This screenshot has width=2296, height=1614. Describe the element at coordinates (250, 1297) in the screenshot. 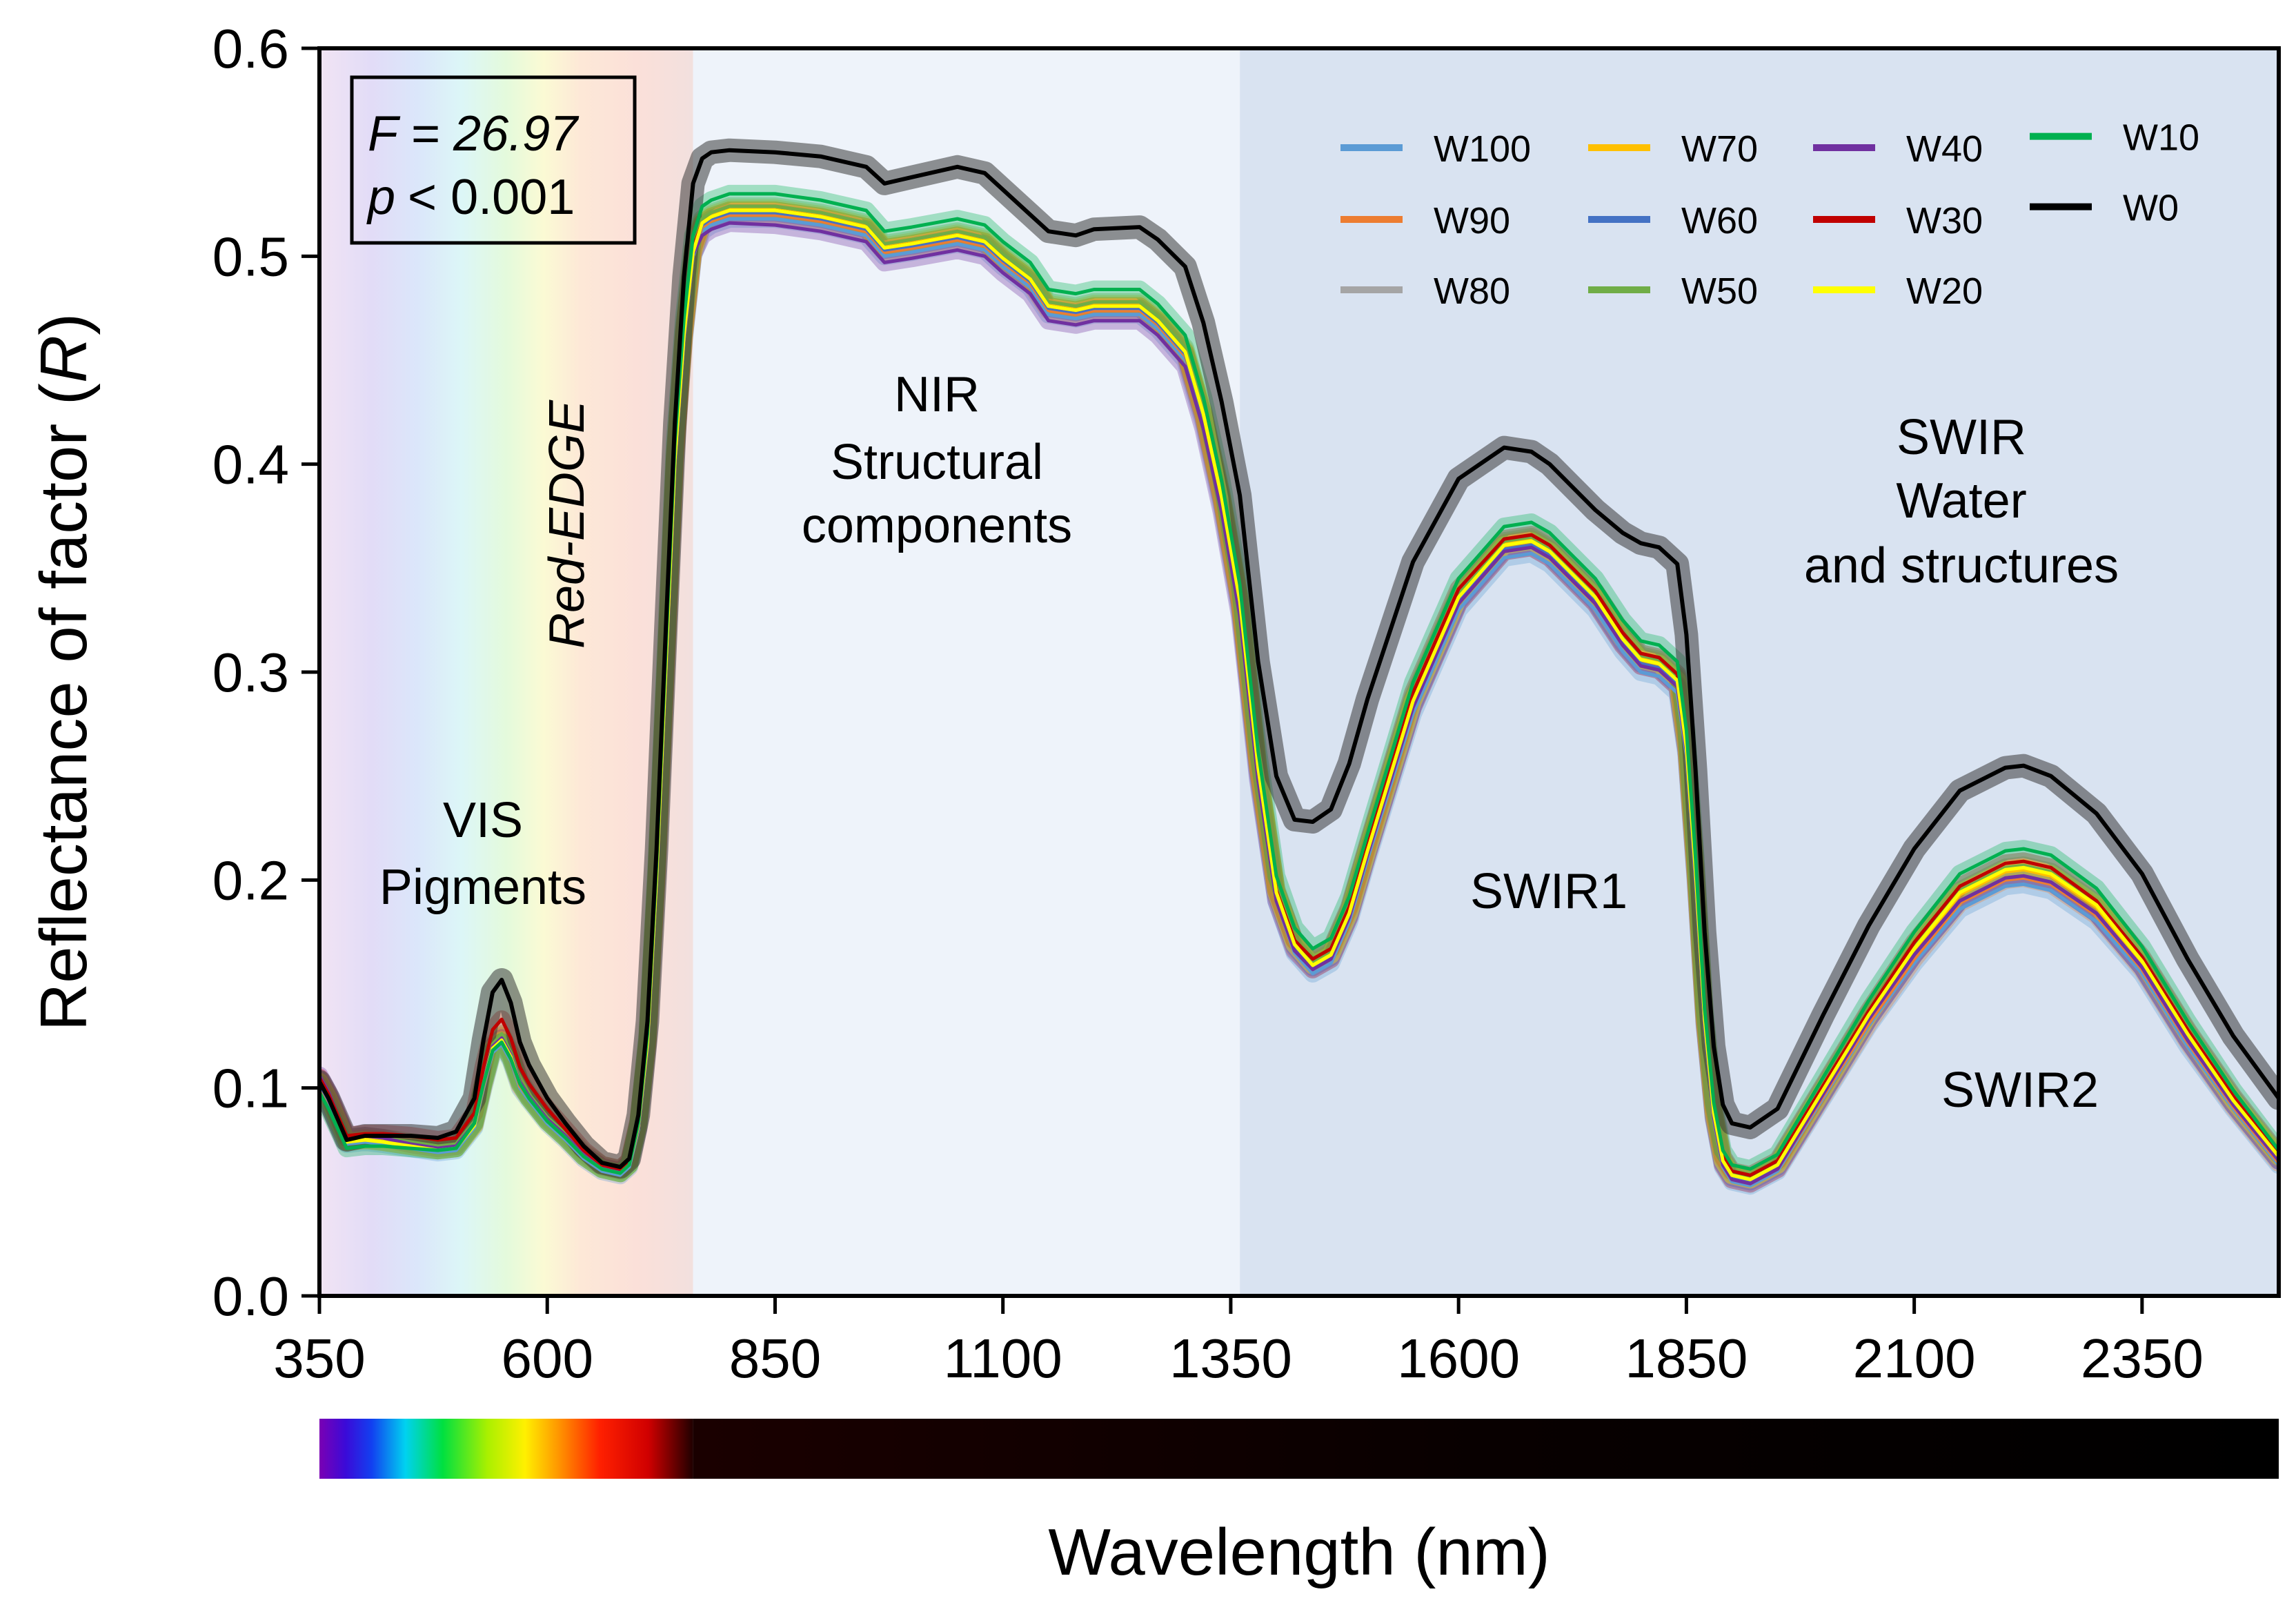

I see `y-tick-label: 0.0` at that location.